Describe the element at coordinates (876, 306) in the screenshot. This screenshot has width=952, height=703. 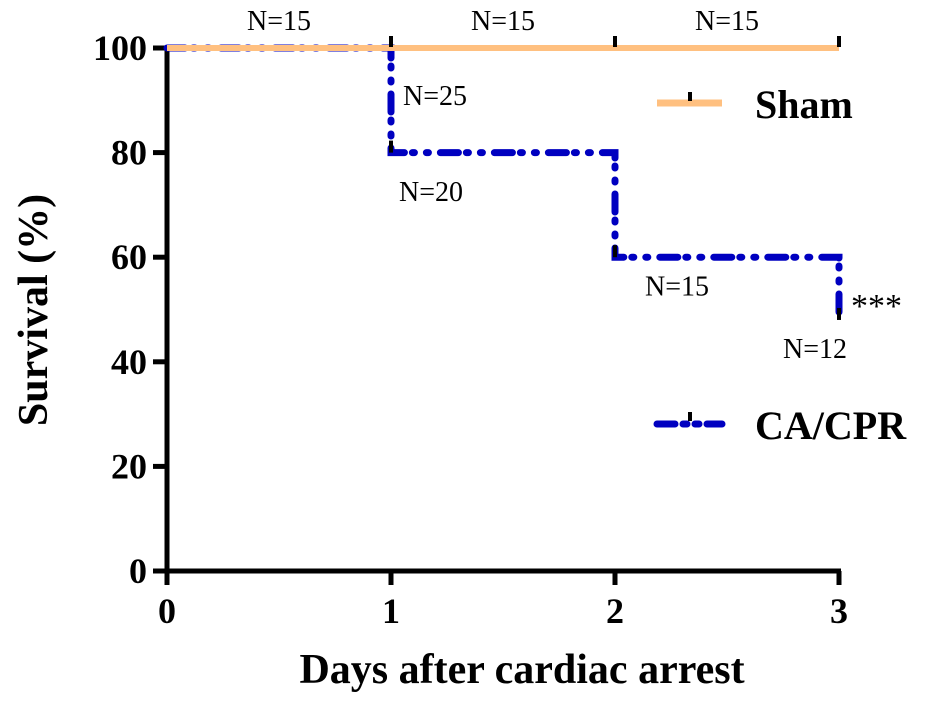
I see `significance-marker: ***` at that location.